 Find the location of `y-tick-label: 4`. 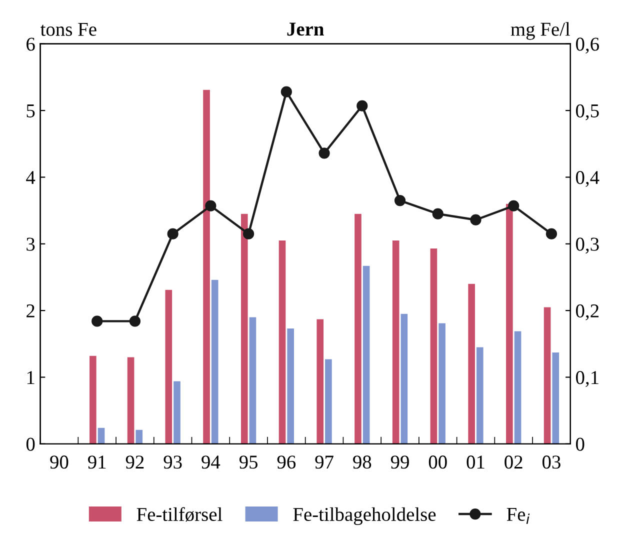

y-tick-label: 4 is located at coordinates (31, 177).